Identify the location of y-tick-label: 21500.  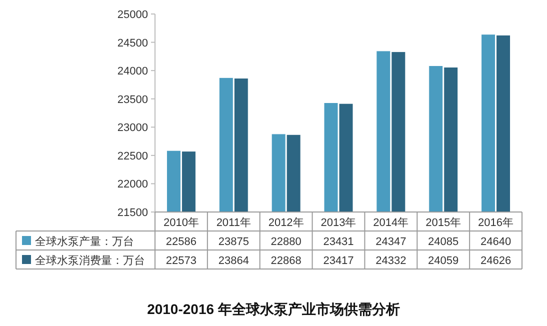
(132, 213).